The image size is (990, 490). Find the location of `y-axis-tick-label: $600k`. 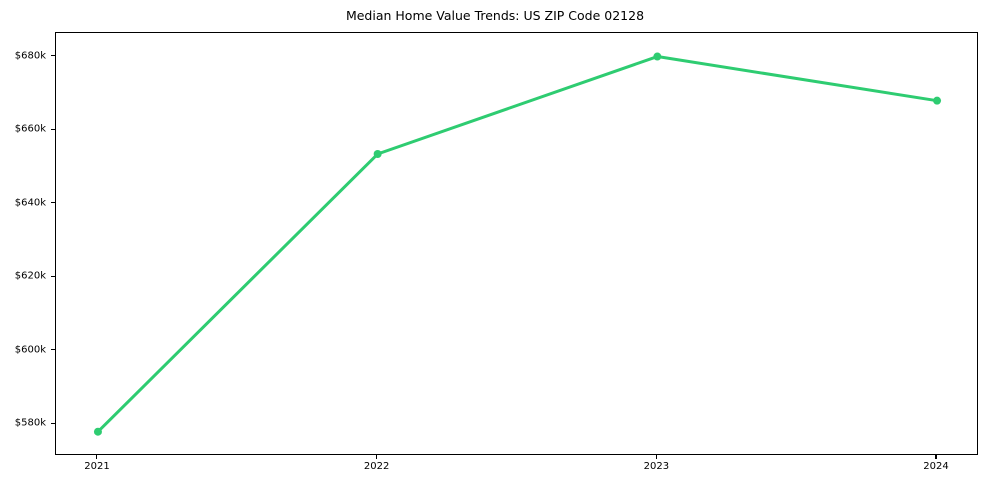

y-axis-tick-label: $600k is located at coordinates (30, 350).